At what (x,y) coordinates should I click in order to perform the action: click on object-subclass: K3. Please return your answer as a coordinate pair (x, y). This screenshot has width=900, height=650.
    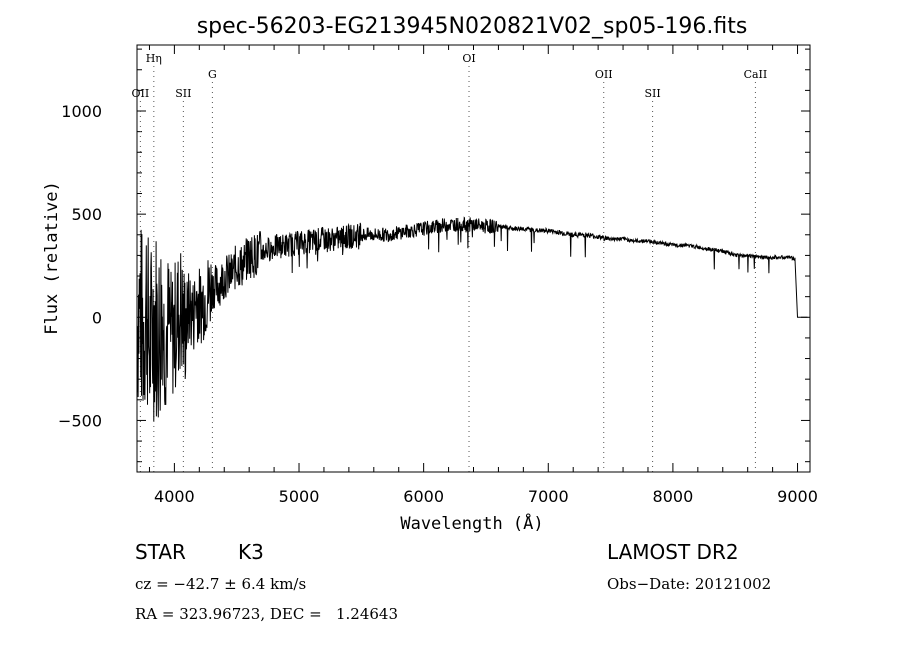
    Looking at the image, I should click on (251, 552).